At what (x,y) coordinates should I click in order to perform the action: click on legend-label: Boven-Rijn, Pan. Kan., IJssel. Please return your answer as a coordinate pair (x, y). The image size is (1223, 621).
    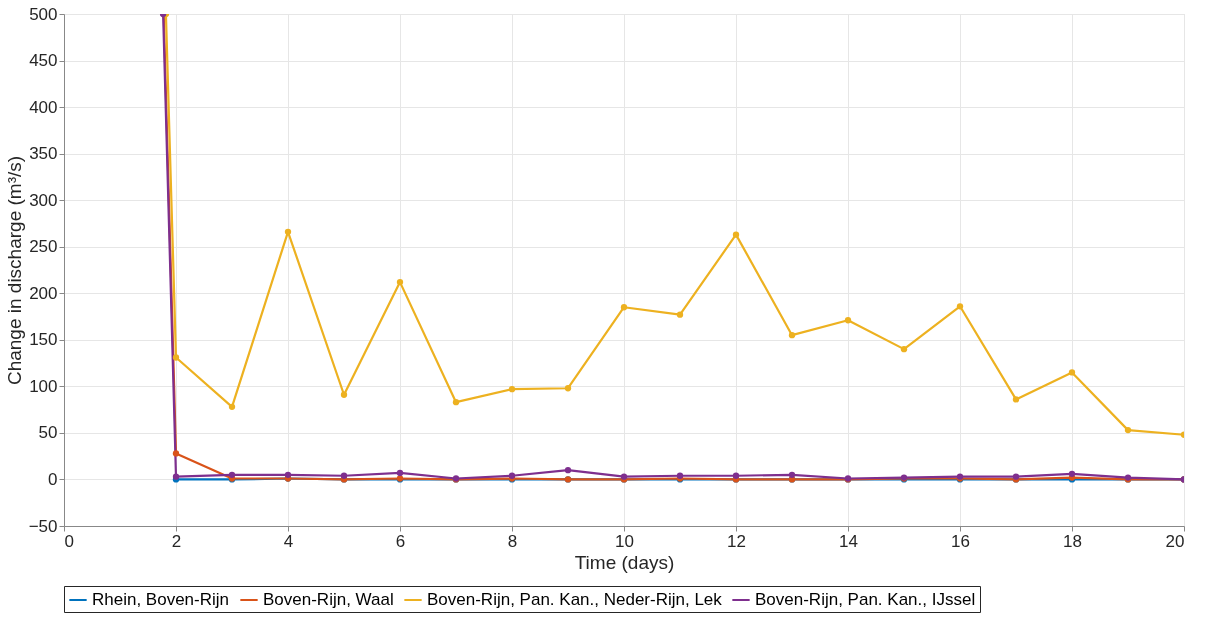
    Looking at the image, I should click on (865, 599).